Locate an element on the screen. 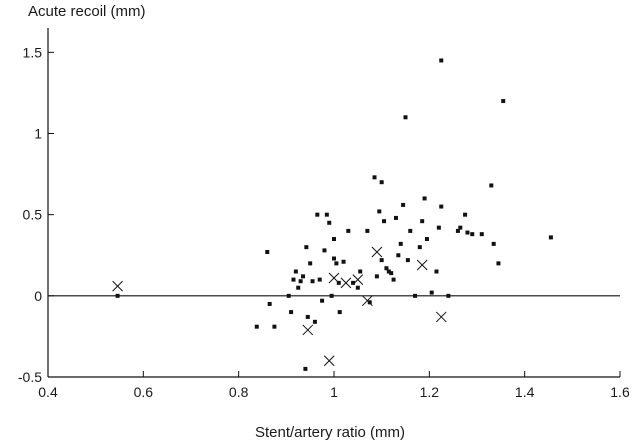  x-tick-label: 0.4 is located at coordinates (48, 392).